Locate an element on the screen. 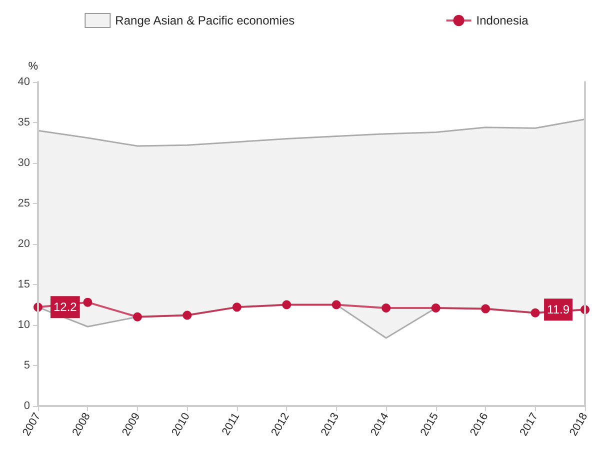 The width and height of the screenshot is (613, 470). data-label: 12.2 is located at coordinates (66, 307).